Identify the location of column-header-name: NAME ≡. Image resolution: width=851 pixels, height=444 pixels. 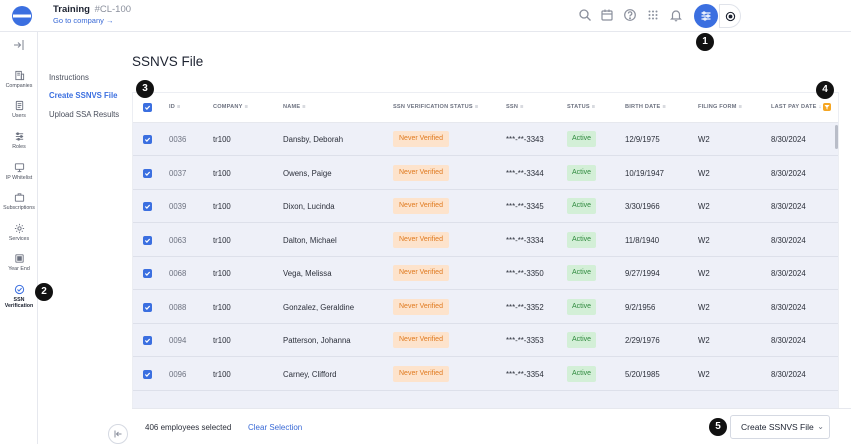
(294, 107).